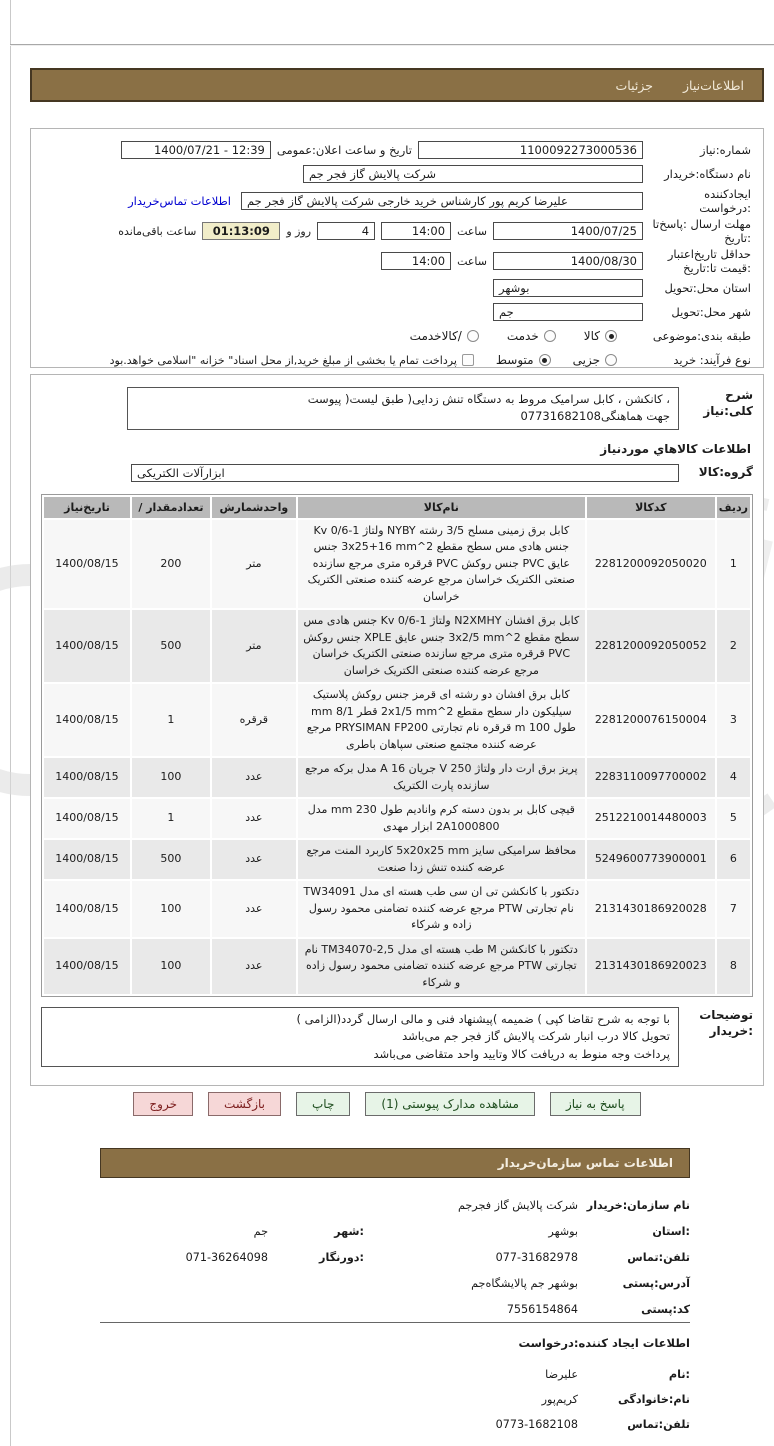  I want to click on items-section-title: اطلاعات کالاهاي موردنیاز, so click(675, 448).